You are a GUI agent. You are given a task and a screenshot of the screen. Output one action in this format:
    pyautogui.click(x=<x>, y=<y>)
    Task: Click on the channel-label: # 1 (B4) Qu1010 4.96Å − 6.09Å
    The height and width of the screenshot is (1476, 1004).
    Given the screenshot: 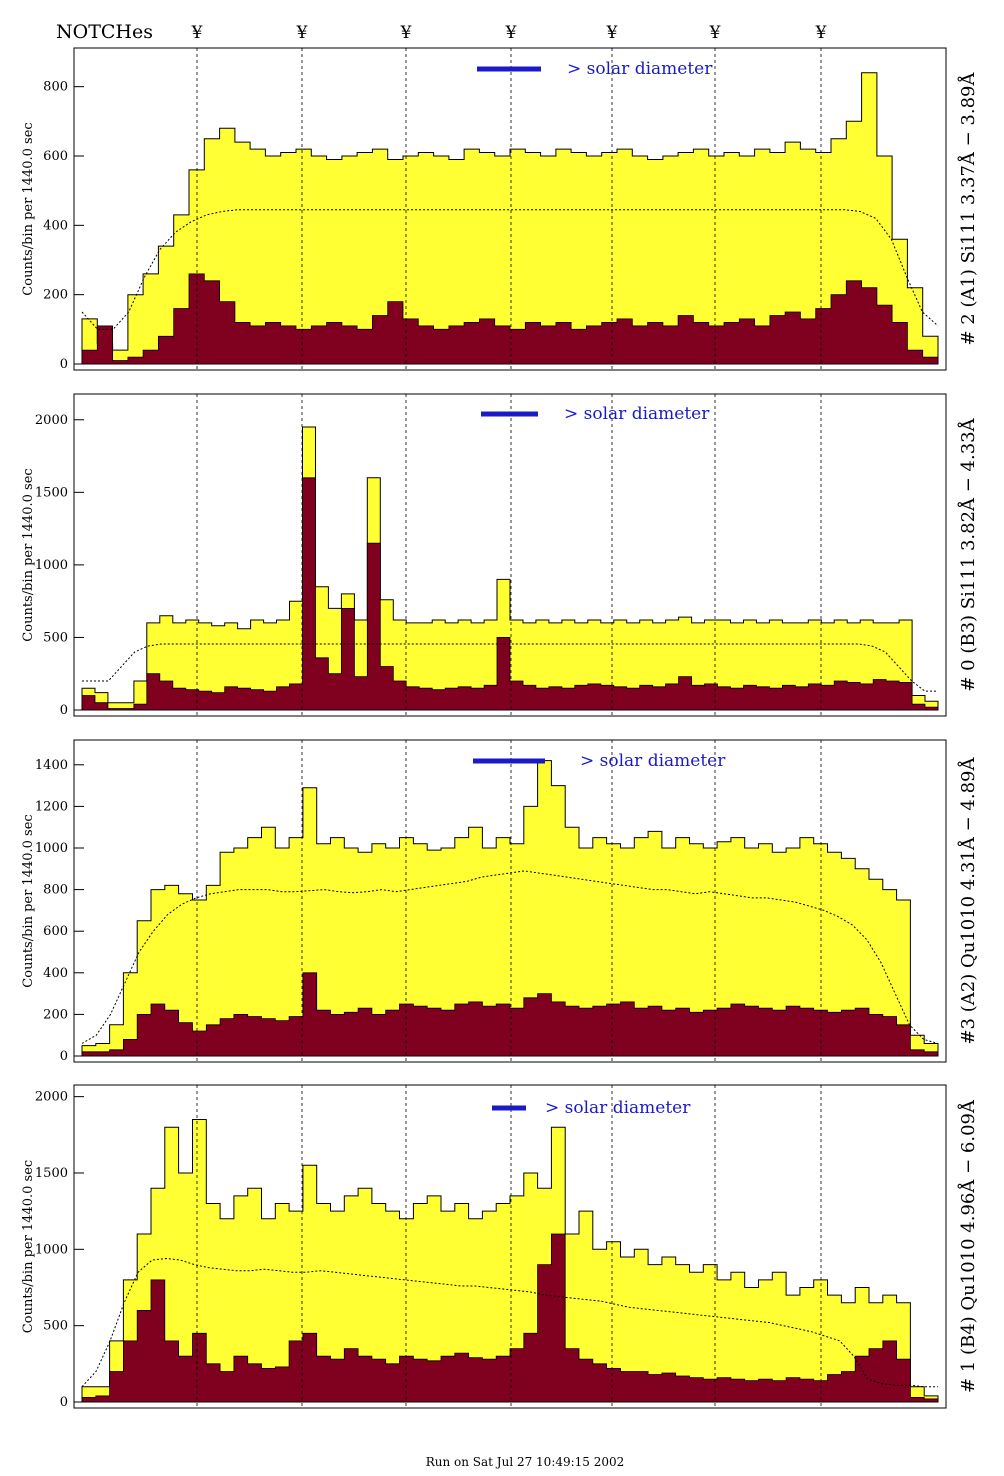 What is the action you would take?
    pyautogui.click(x=968, y=1246)
    